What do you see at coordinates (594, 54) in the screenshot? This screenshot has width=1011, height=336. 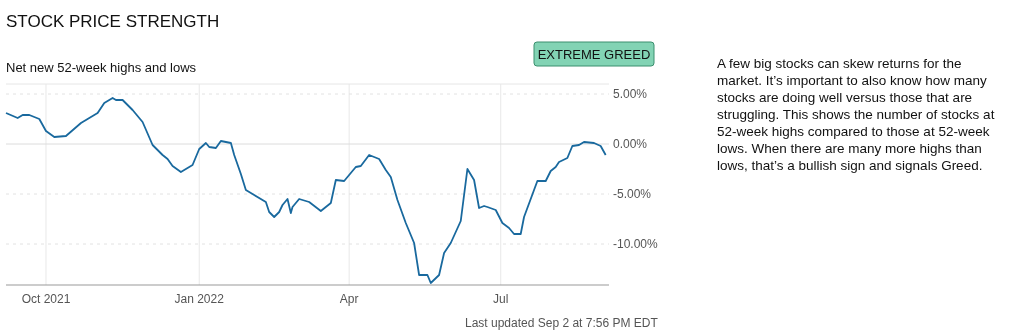 I see `text: EXTREME GREED` at bounding box center [594, 54].